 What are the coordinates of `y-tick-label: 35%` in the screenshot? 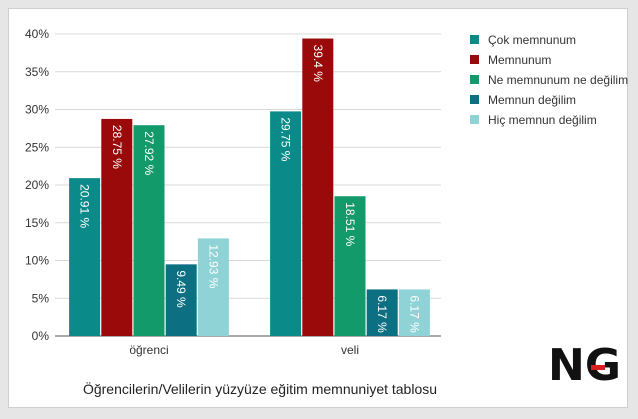 It's located at (37, 72).